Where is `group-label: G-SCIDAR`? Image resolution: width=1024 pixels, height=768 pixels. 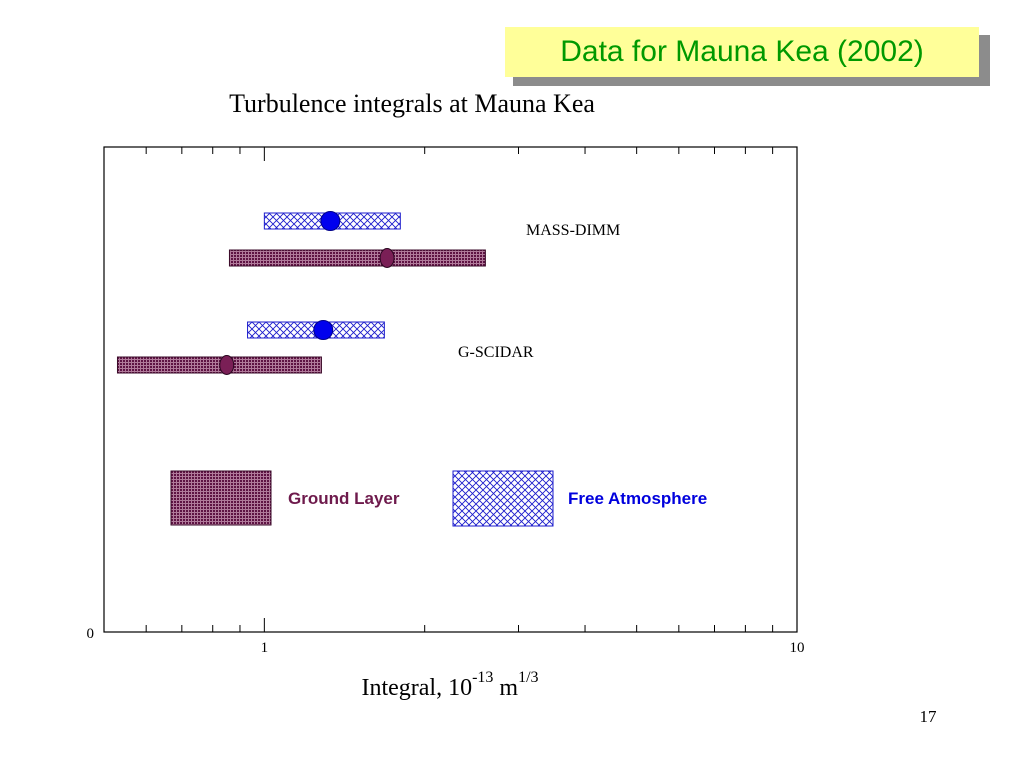 group-label: G-SCIDAR is located at coordinates (496, 352).